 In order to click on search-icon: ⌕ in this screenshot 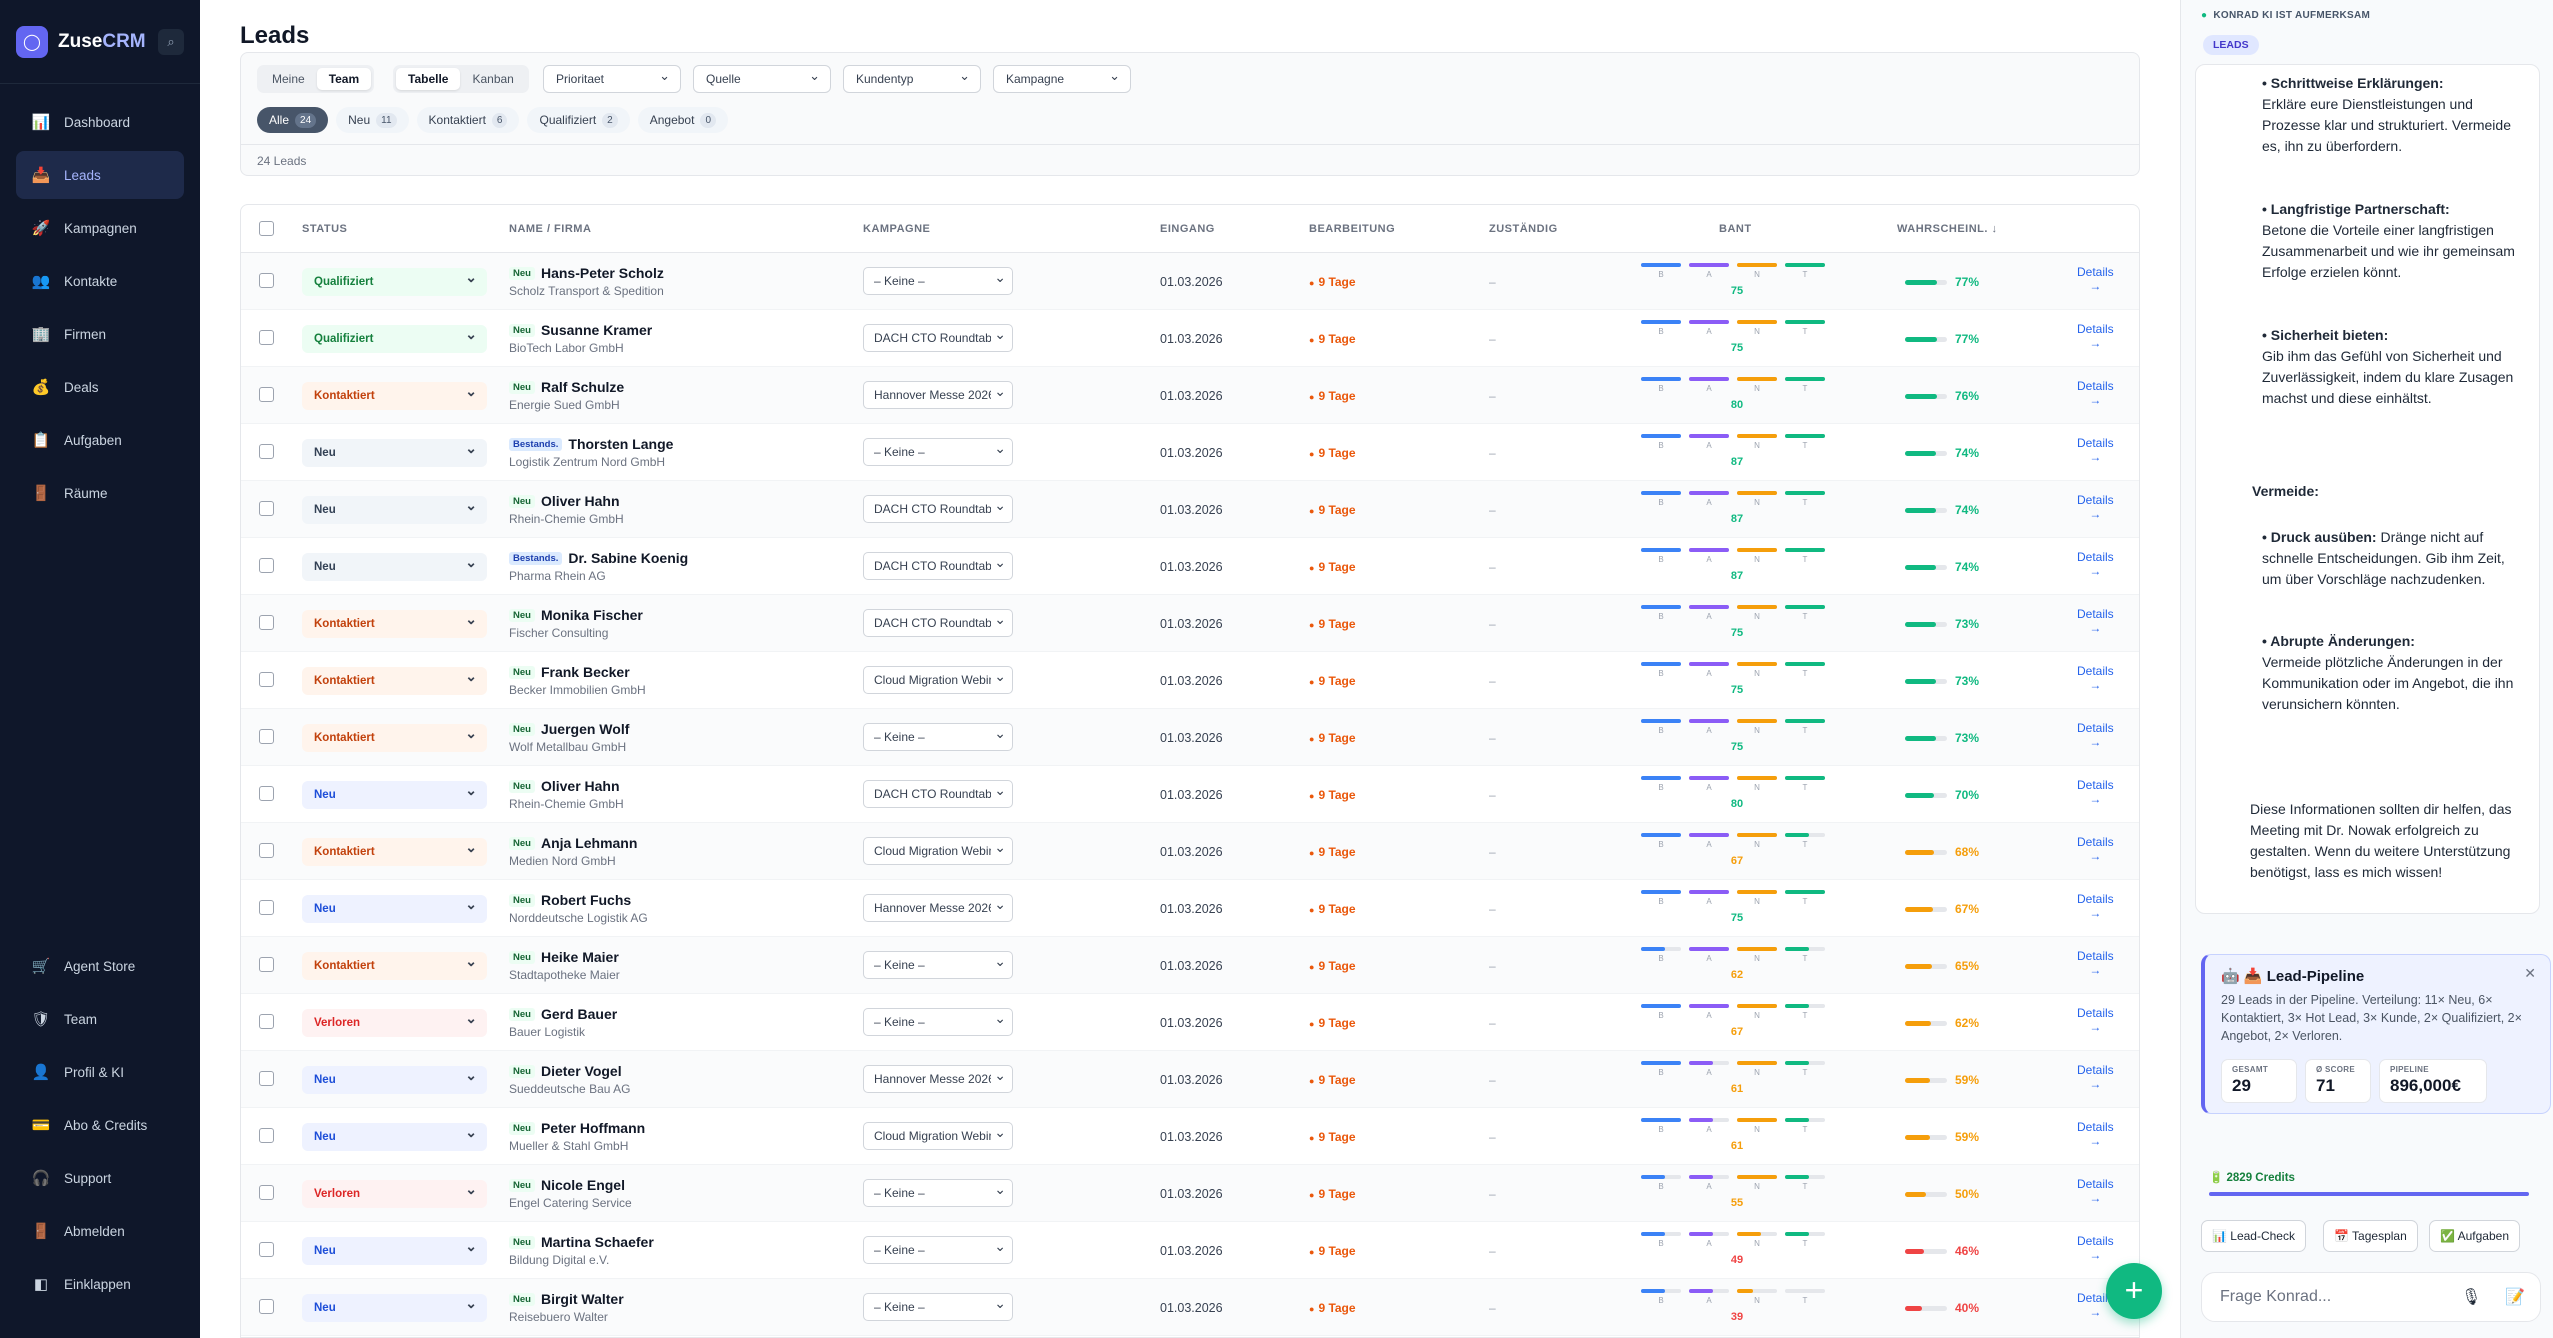, I will do `click(171, 41)`.